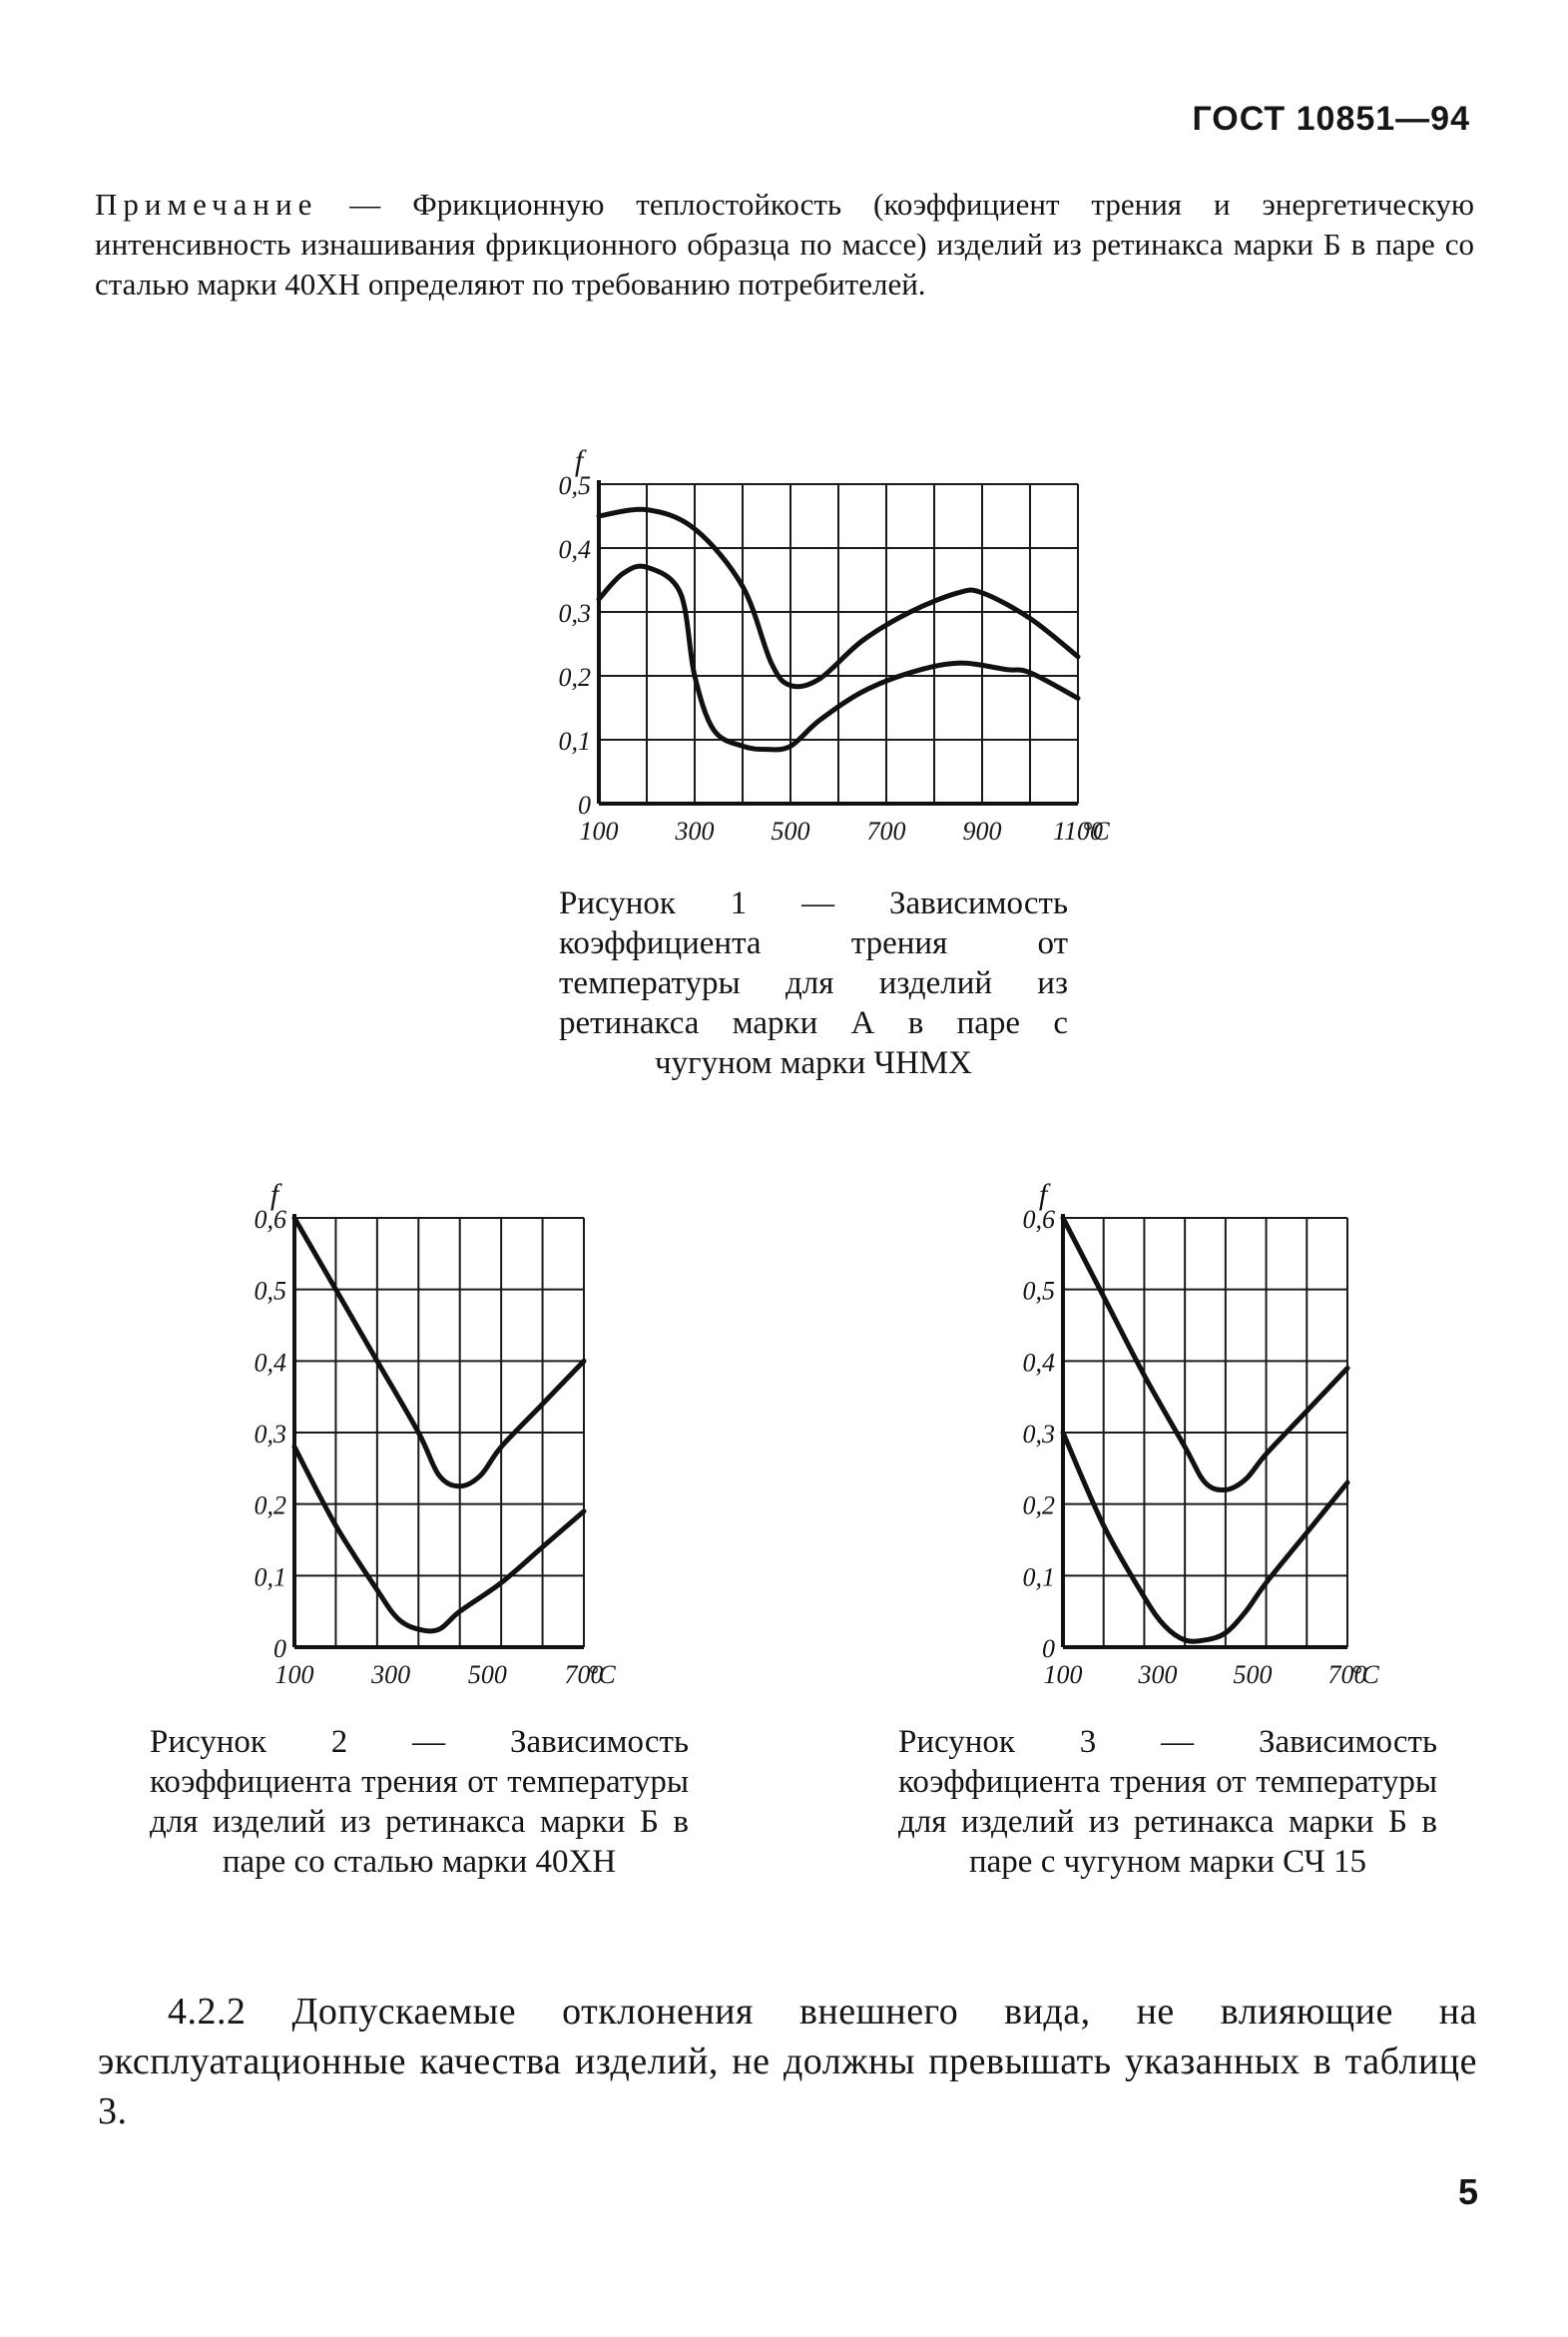 The height and width of the screenshot is (2337, 1568). I want to click on figure-3-chart: 0 0,1 0,2 0,3 0,4 0,5 0,6 100 300 500 700 °С f, so click(1197, 1438).